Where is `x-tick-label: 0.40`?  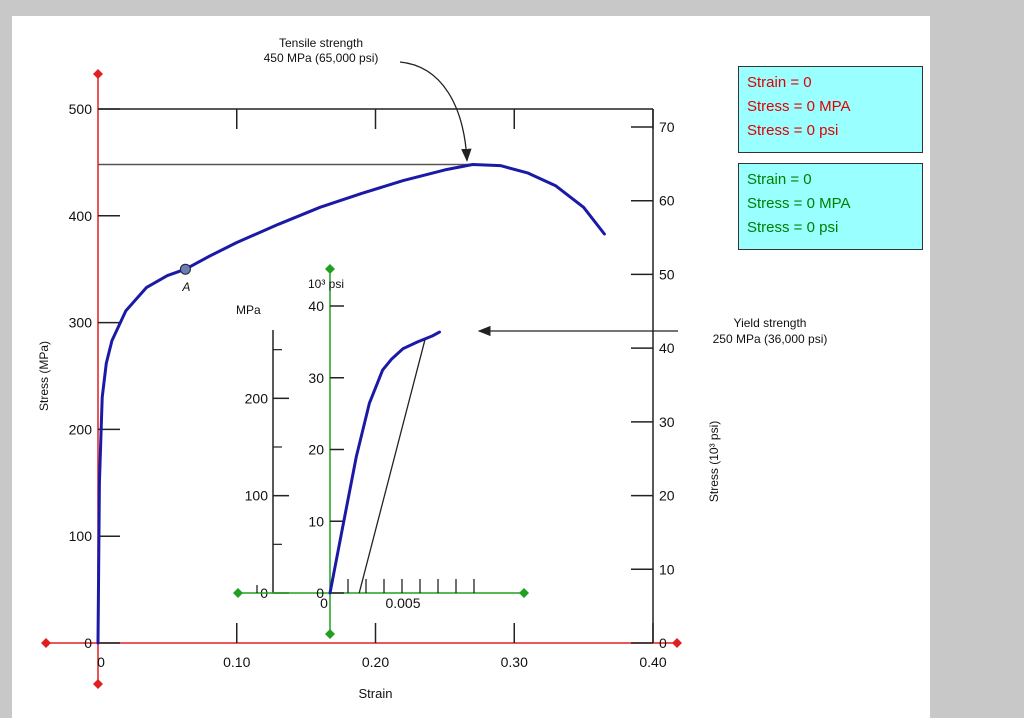
x-tick-label: 0.40 is located at coordinates (652, 662).